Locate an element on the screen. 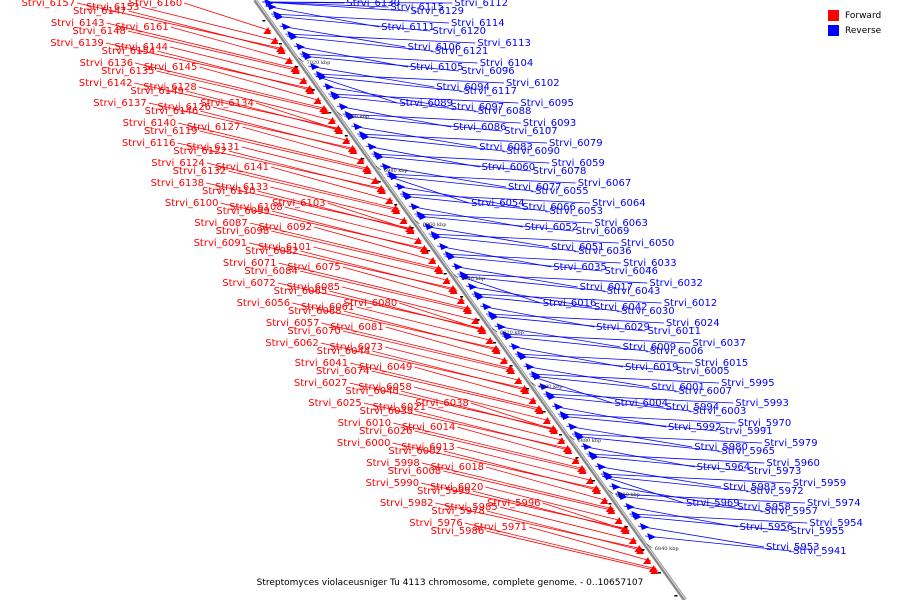 This screenshot has width=900, height=600. reverse-gene-label: Strvi_6111 is located at coordinates (408, 27).